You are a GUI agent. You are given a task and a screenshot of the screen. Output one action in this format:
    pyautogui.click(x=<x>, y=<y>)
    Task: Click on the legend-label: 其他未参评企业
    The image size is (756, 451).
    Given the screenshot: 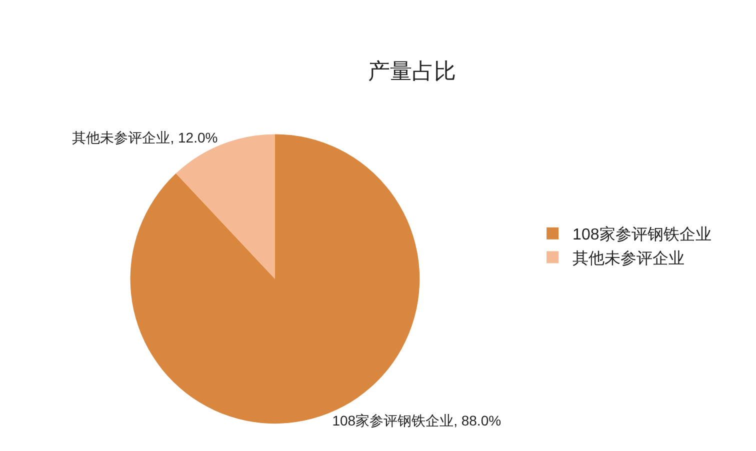 What is the action you would take?
    pyautogui.click(x=628, y=258)
    